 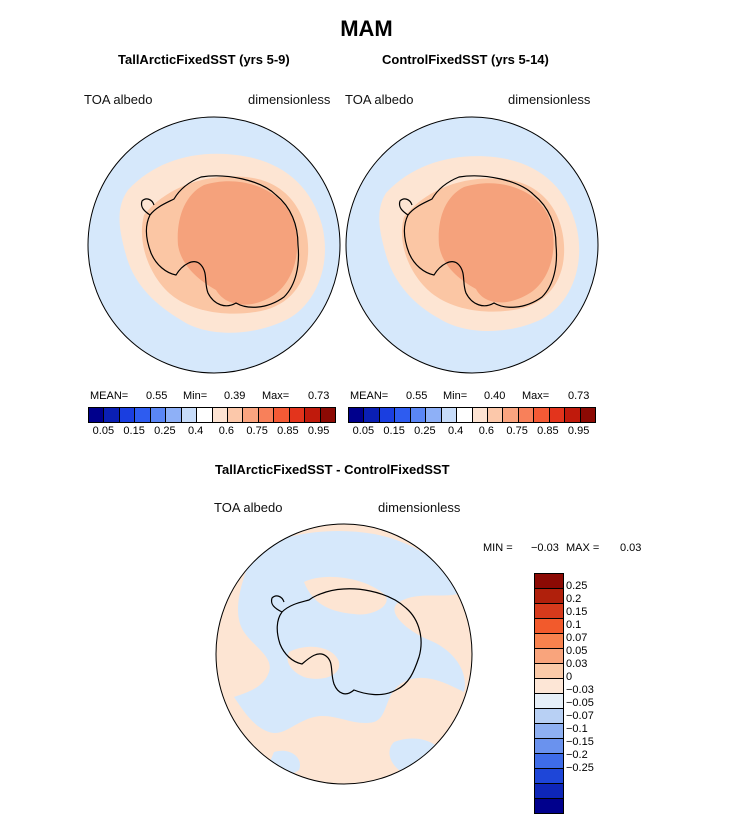 What do you see at coordinates (580, 703) in the screenshot?
I see `colorbar-tick-label: −0.05` at bounding box center [580, 703].